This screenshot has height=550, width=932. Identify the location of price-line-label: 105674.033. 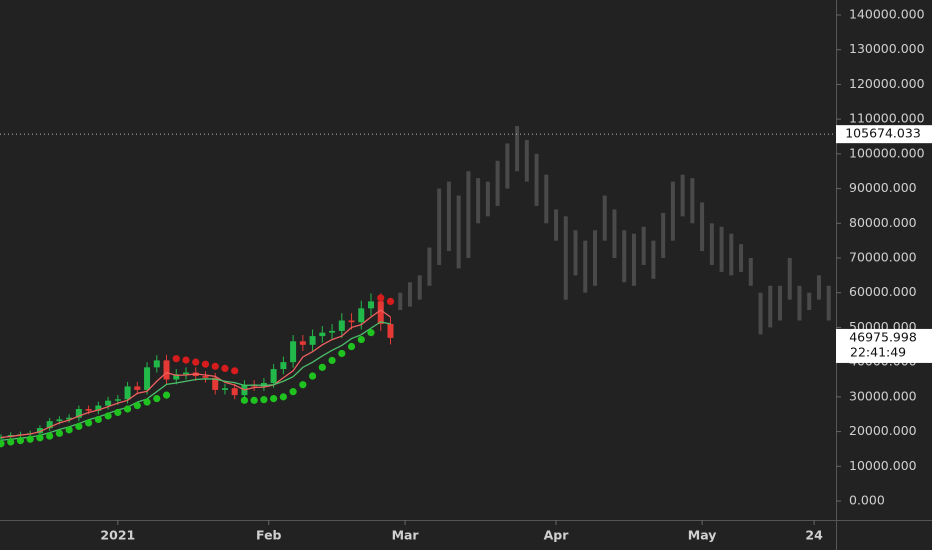
(883, 133).